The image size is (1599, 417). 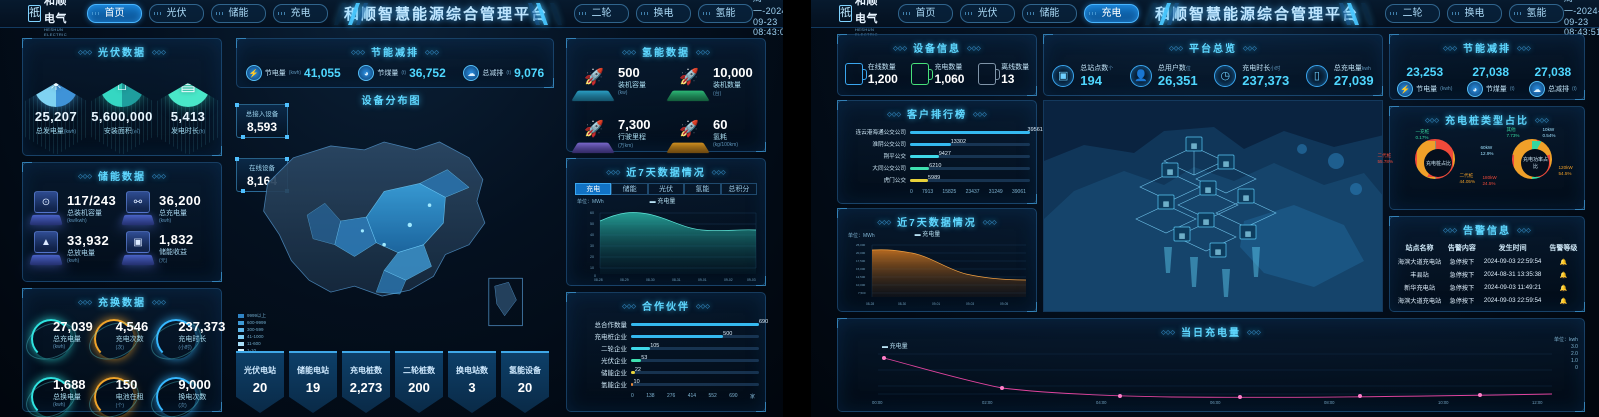 I want to click on charge-value: 4,546, so click(x=132, y=326).